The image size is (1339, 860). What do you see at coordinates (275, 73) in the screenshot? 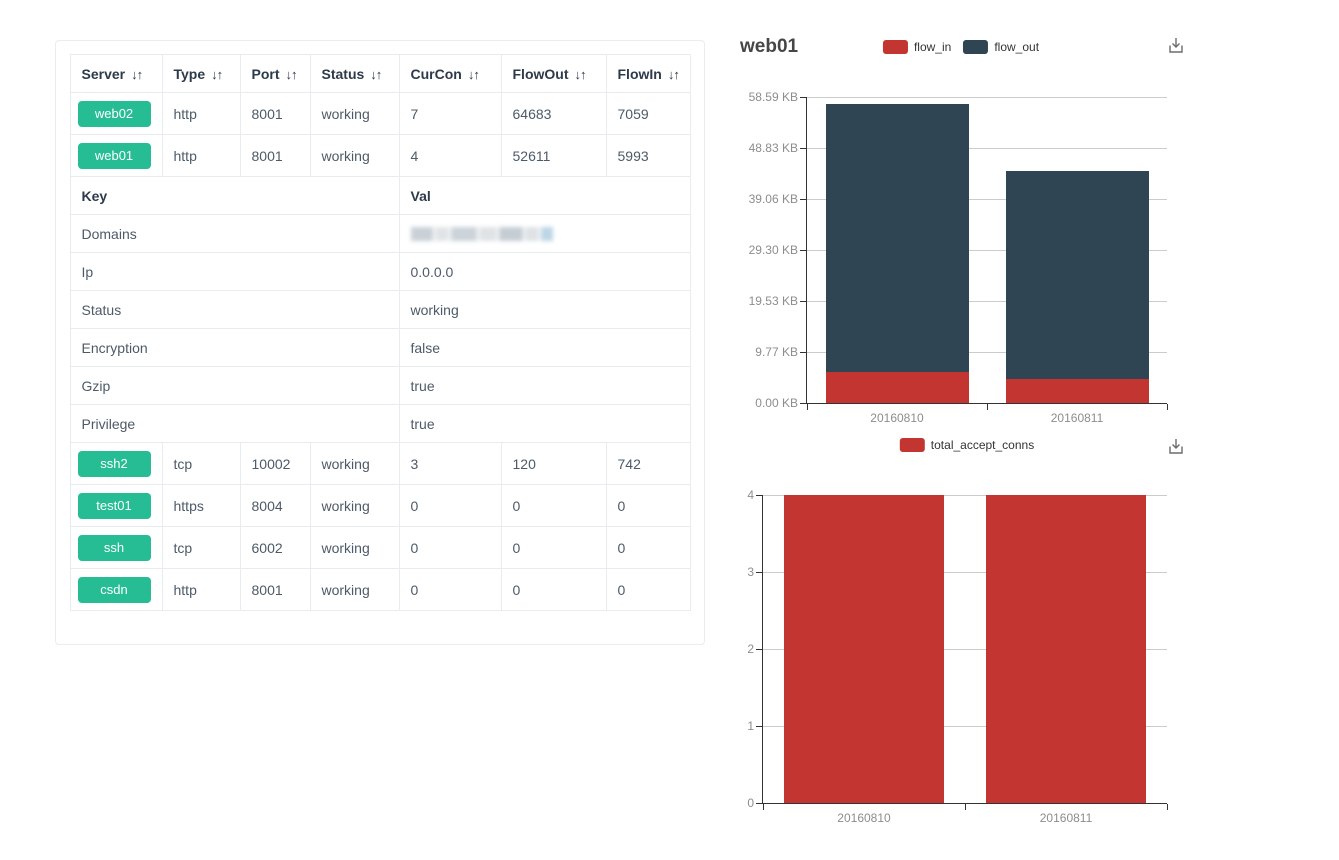
I see `col-header-port: Port ↓↑` at bounding box center [275, 73].